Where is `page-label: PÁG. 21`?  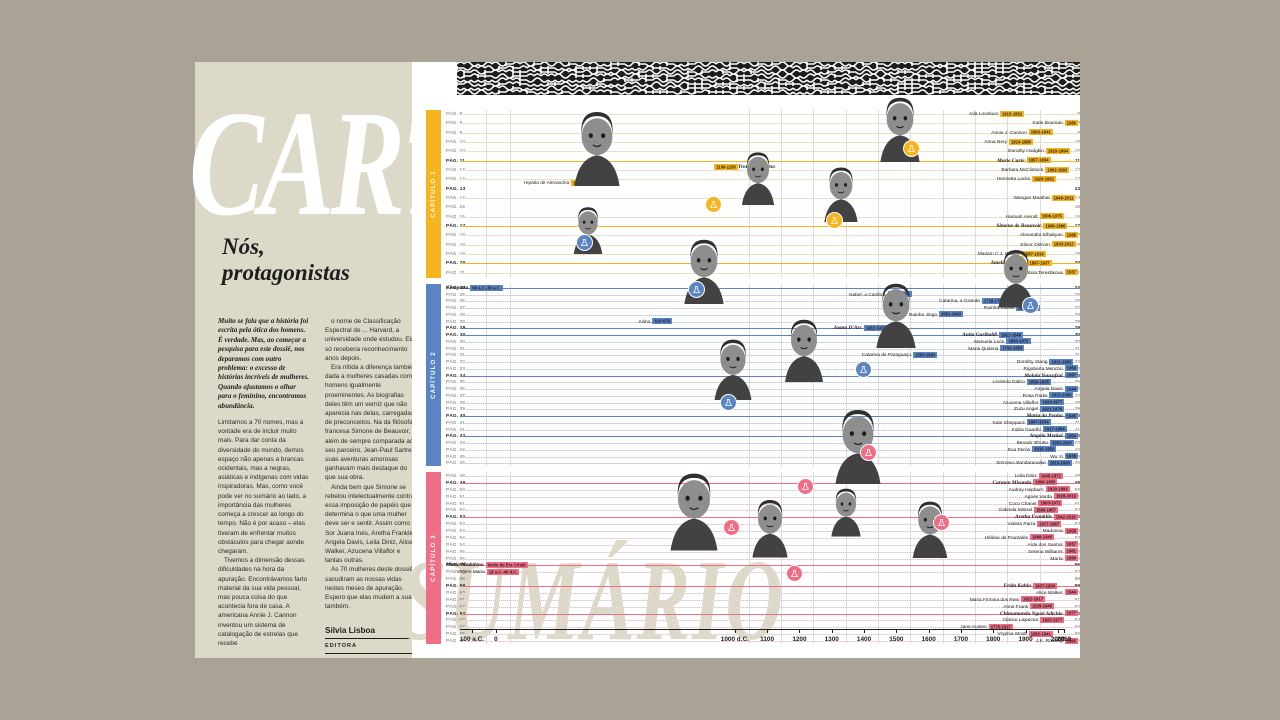 page-label: PÁG. 21 is located at coordinates (456, 272).